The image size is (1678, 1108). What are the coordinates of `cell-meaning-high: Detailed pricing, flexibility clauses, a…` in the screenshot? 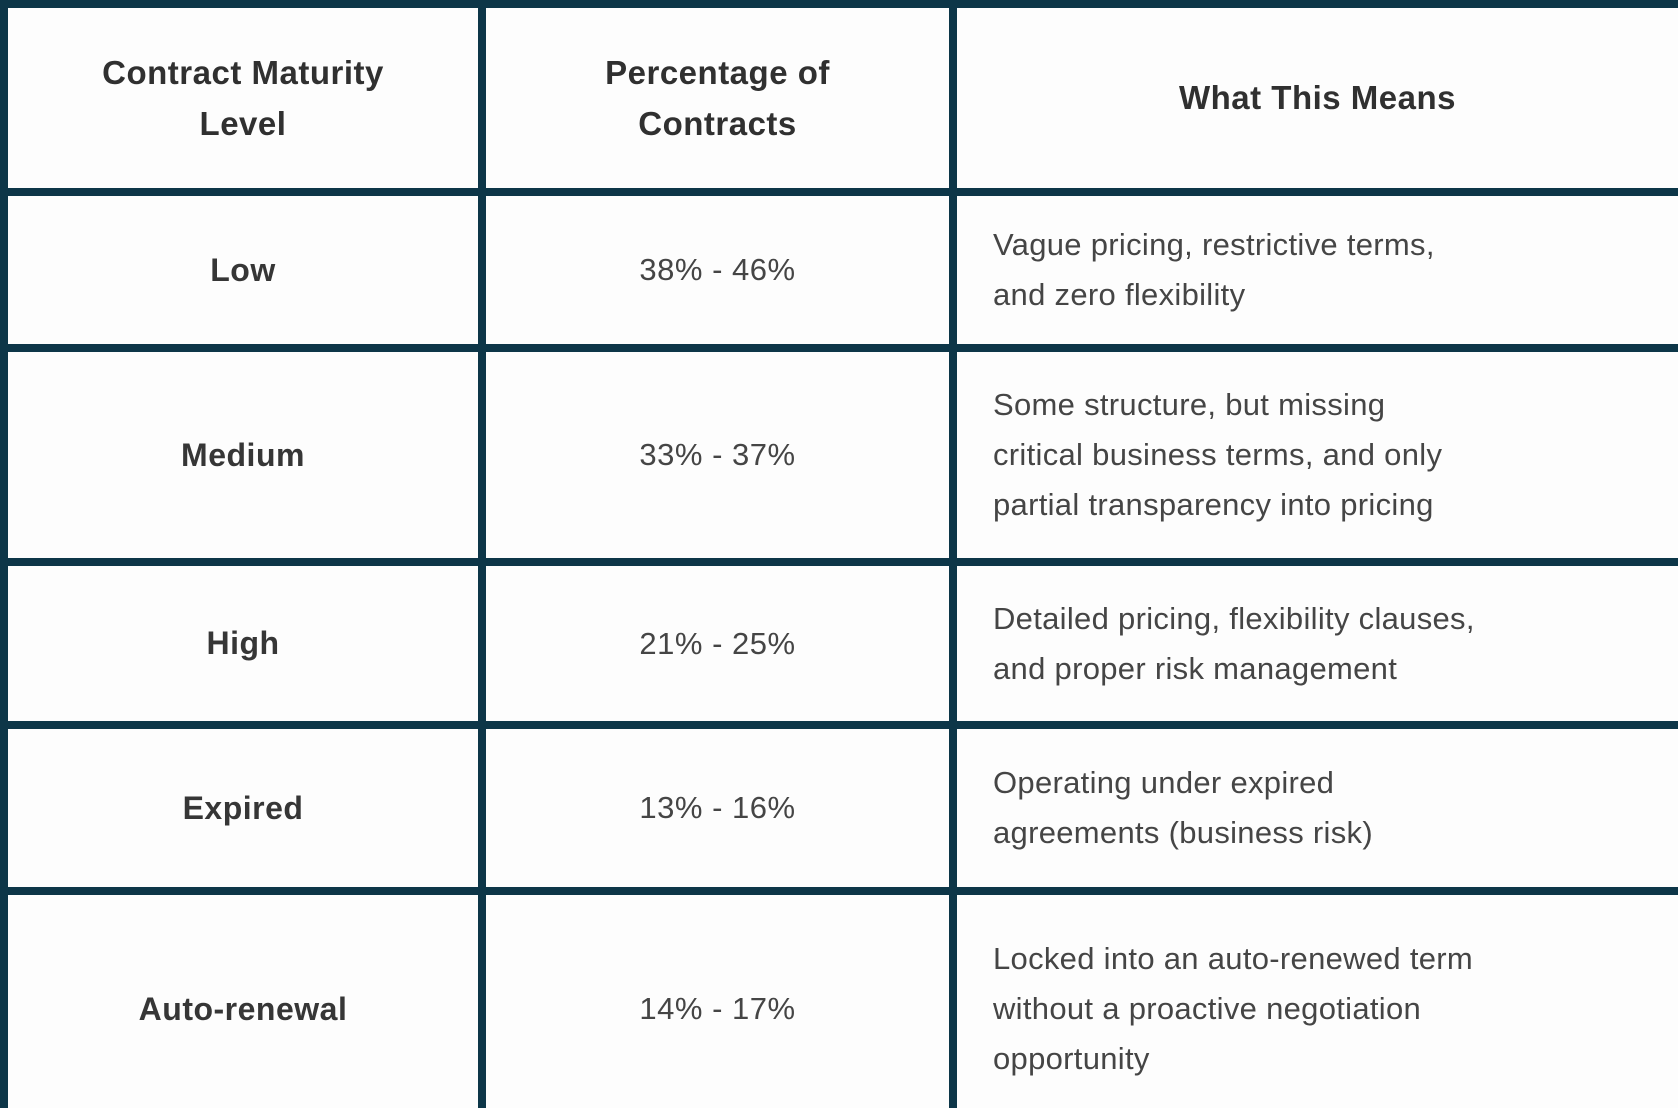 It's located at (1313, 643).